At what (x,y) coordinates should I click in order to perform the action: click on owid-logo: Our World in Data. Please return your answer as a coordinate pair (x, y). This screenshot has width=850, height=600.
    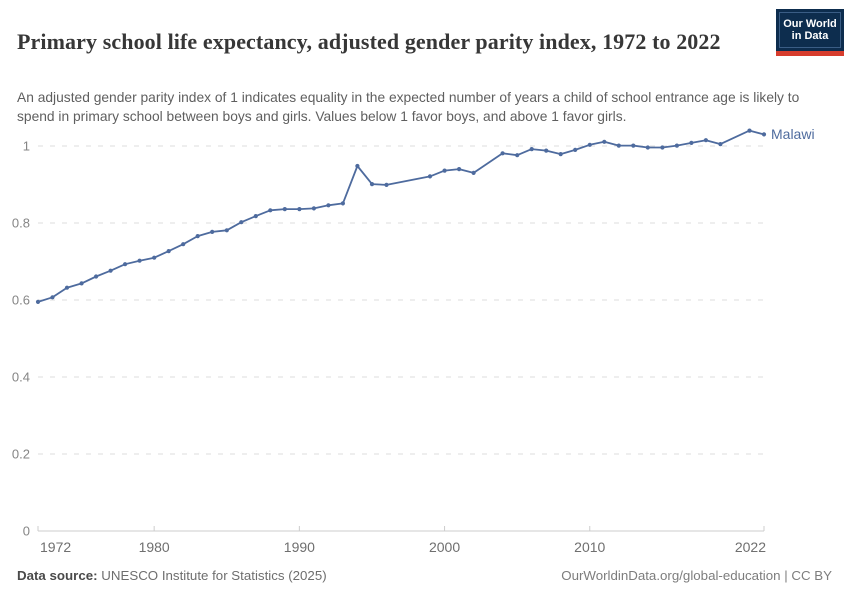
    Looking at the image, I should click on (810, 32).